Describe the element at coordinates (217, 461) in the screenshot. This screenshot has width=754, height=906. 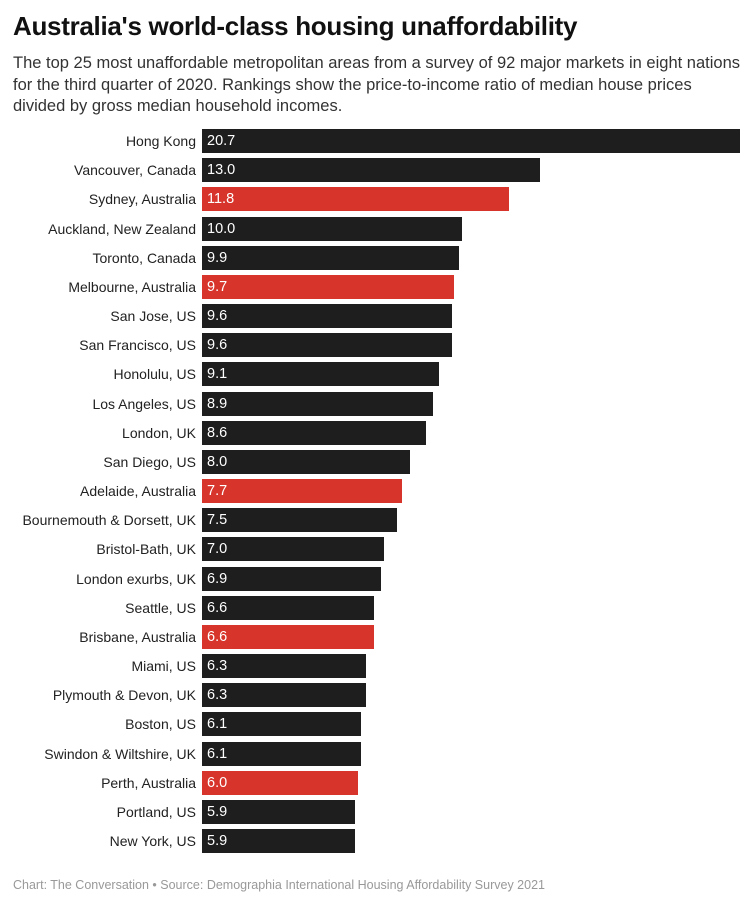
I see `data-label: 8.0` at that location.